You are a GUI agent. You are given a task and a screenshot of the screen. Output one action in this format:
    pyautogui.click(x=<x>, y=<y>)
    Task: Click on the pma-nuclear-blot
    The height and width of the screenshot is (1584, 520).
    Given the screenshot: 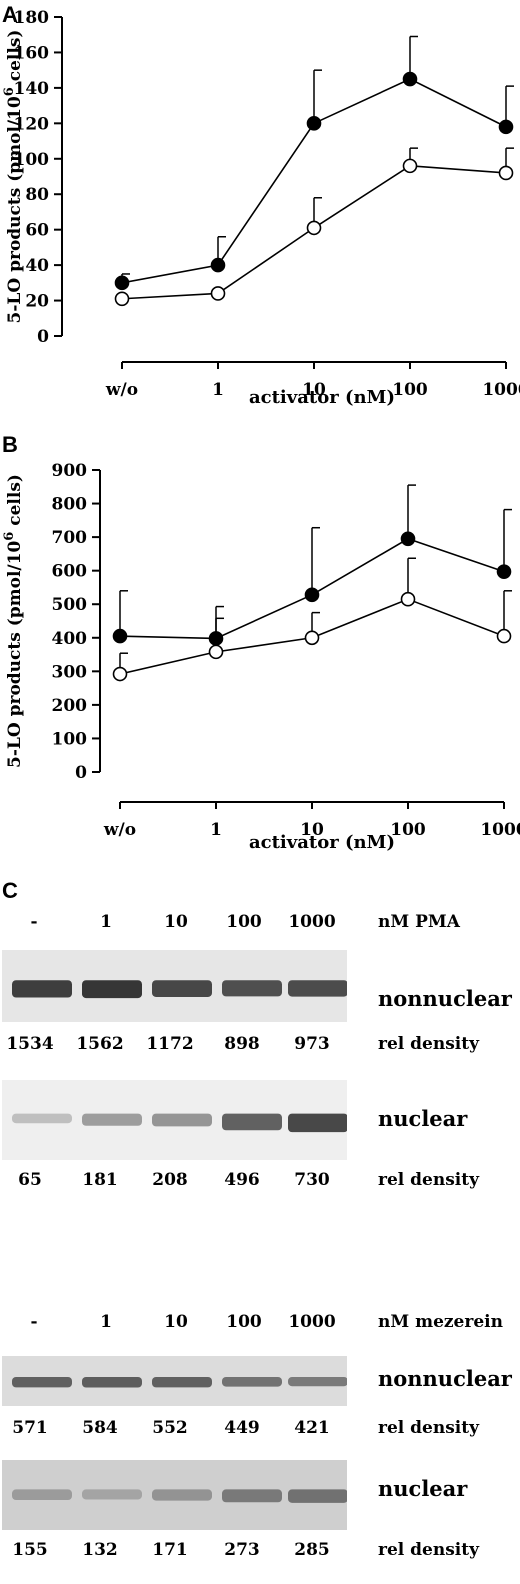 What is the action you would take?
    pyautogui.click(x=174, y=1120)
    